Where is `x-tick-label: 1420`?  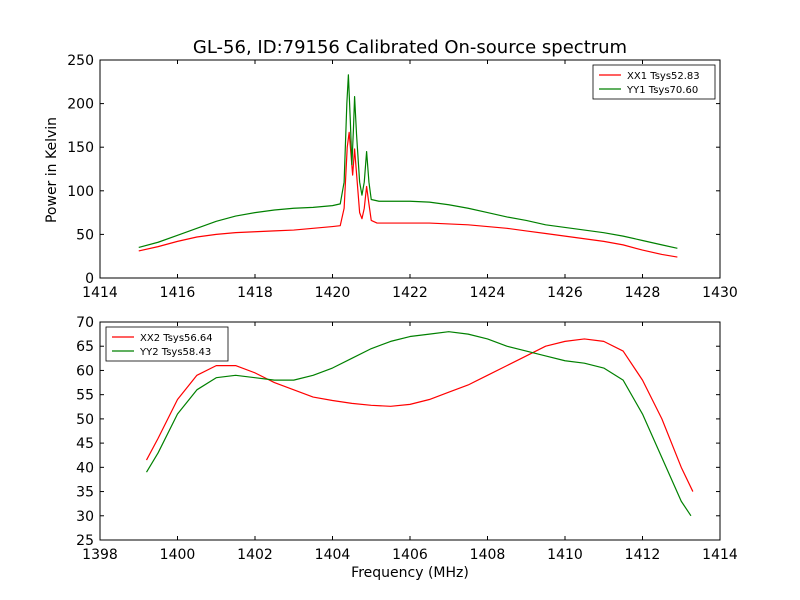 x-tick-label: 1420 is located at coordinates (333, 293).